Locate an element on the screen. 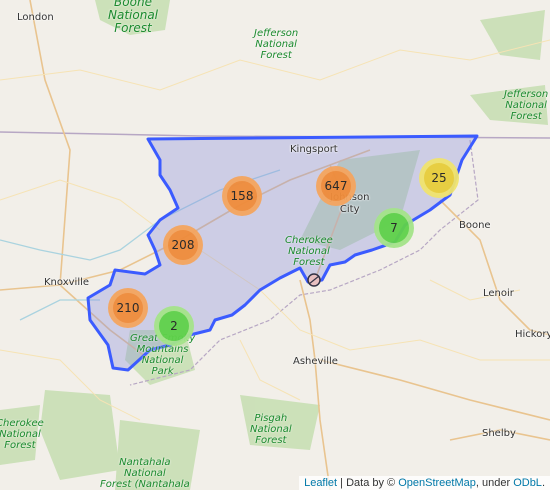  cluster-count: 7 is located at coordinates (394, 228).